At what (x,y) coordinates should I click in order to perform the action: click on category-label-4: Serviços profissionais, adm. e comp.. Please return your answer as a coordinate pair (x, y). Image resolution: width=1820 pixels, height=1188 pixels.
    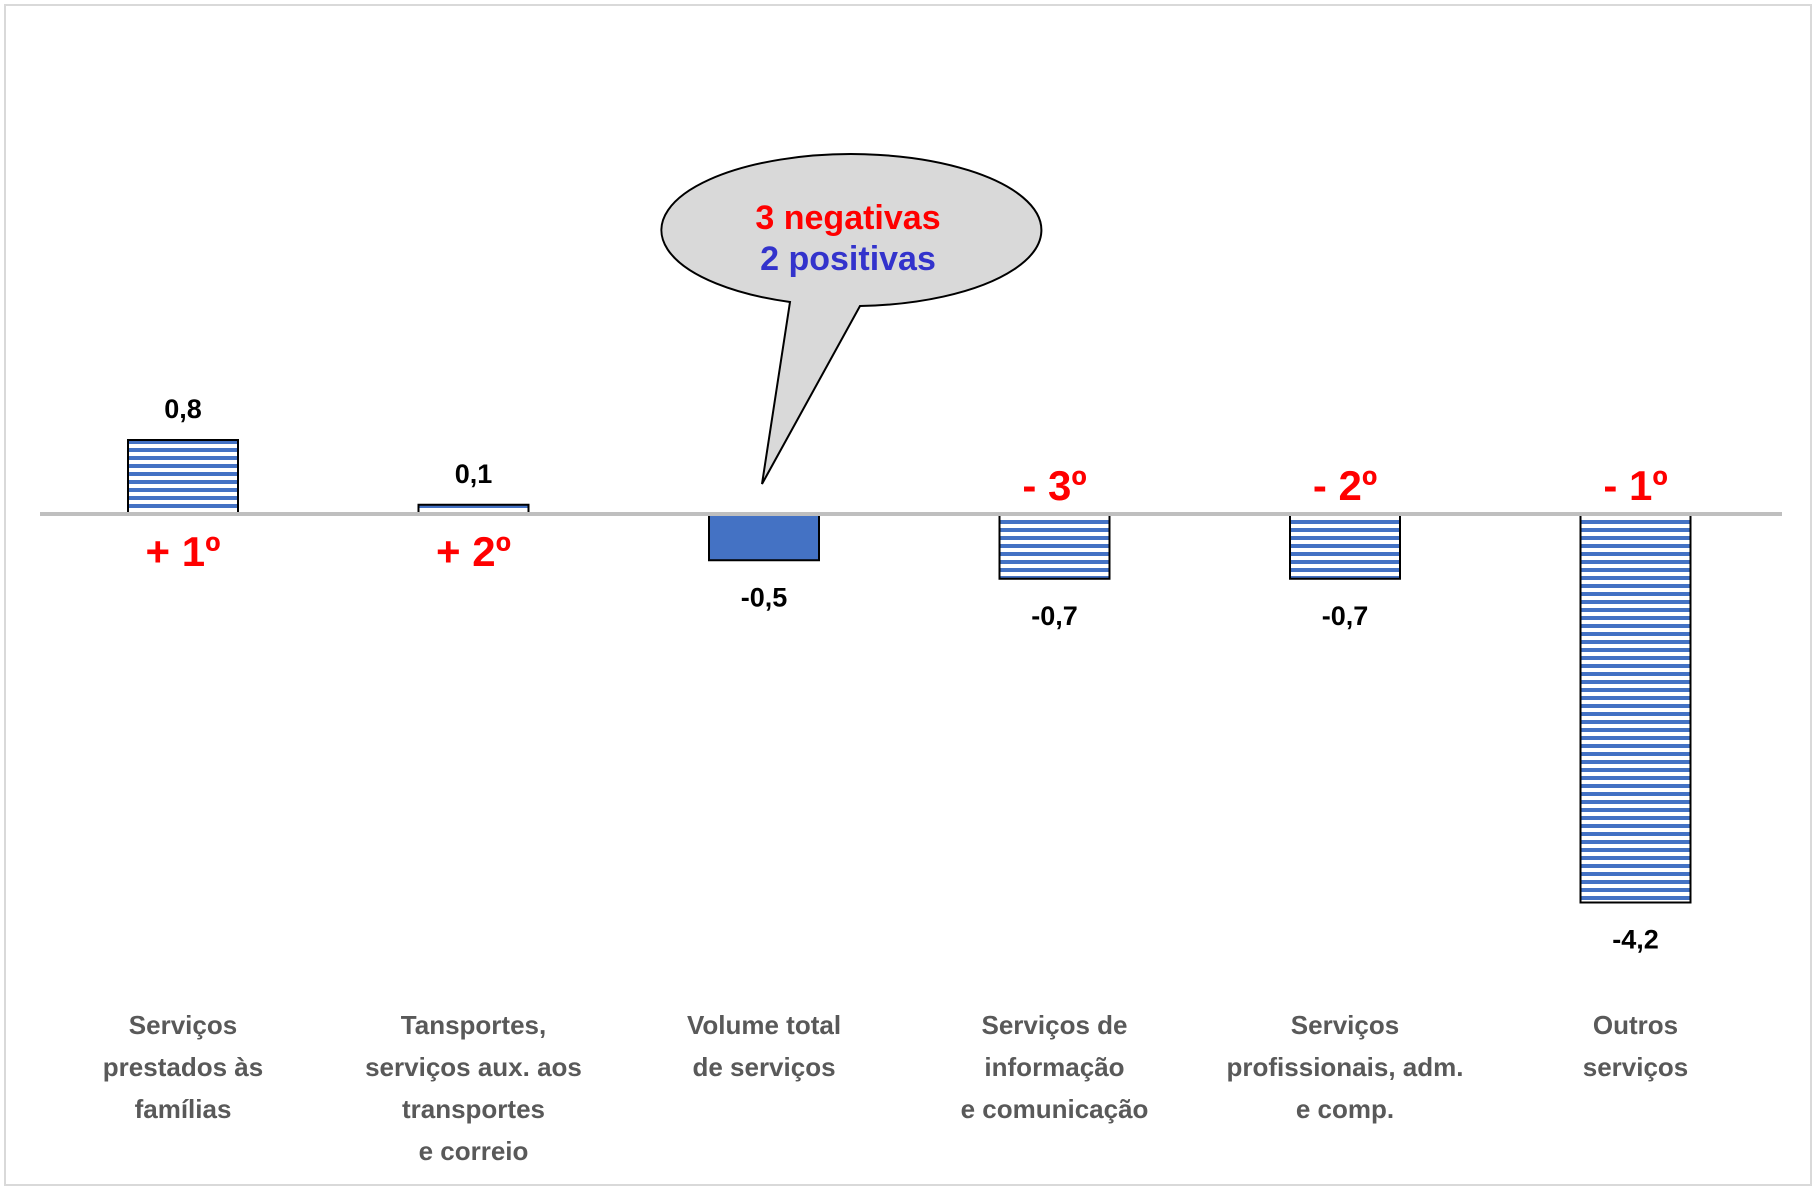
    Looking at the image, I should click on (1345, 1067).